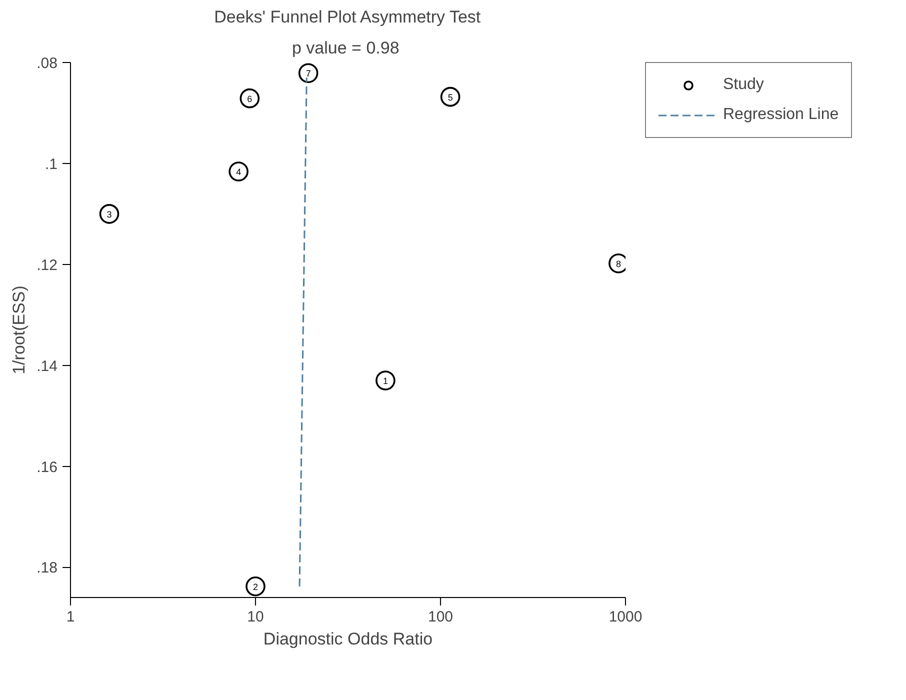  What do you see at coordinates (781, 115) in the screenshot?
I see `legend-label: Regression Line` at bounding box center [781, 115].